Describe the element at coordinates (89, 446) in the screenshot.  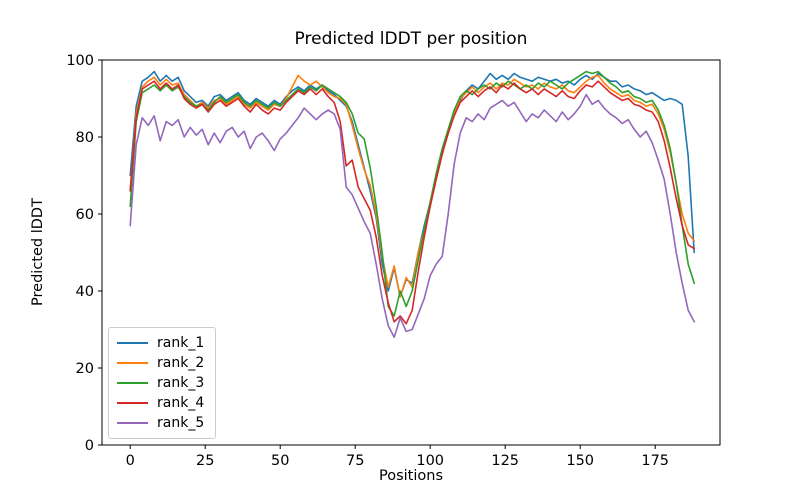
I see `y-tick-label: 0` at that location.